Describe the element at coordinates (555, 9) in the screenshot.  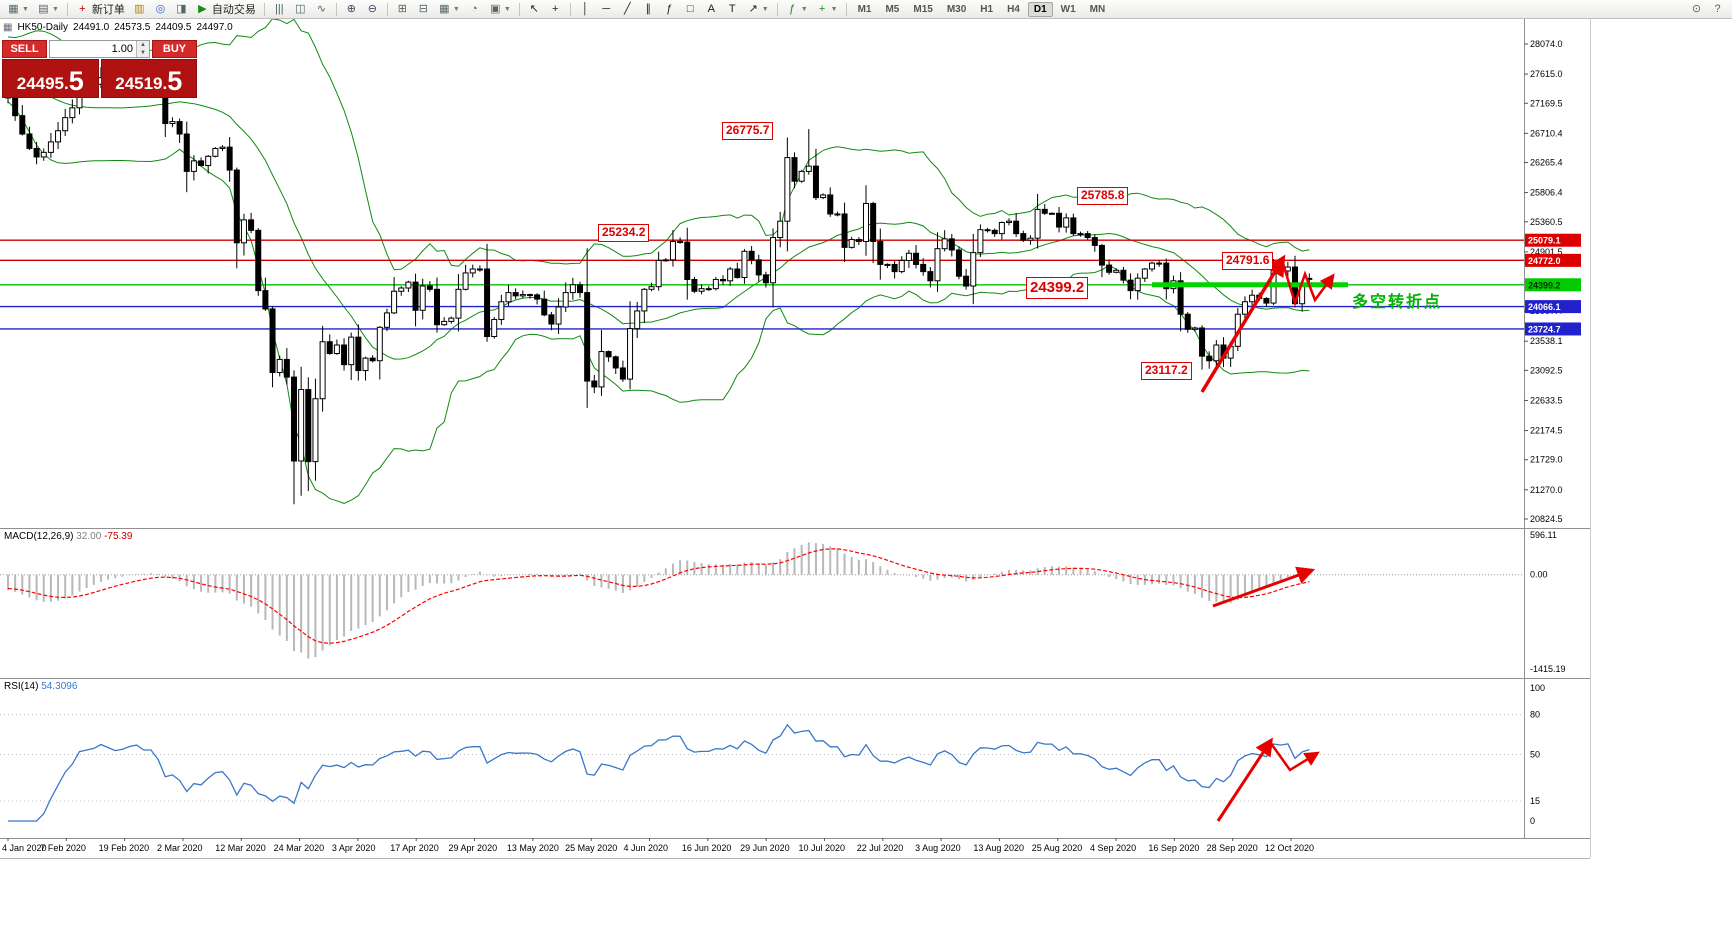
I see `crosshair-button: +` at that location.